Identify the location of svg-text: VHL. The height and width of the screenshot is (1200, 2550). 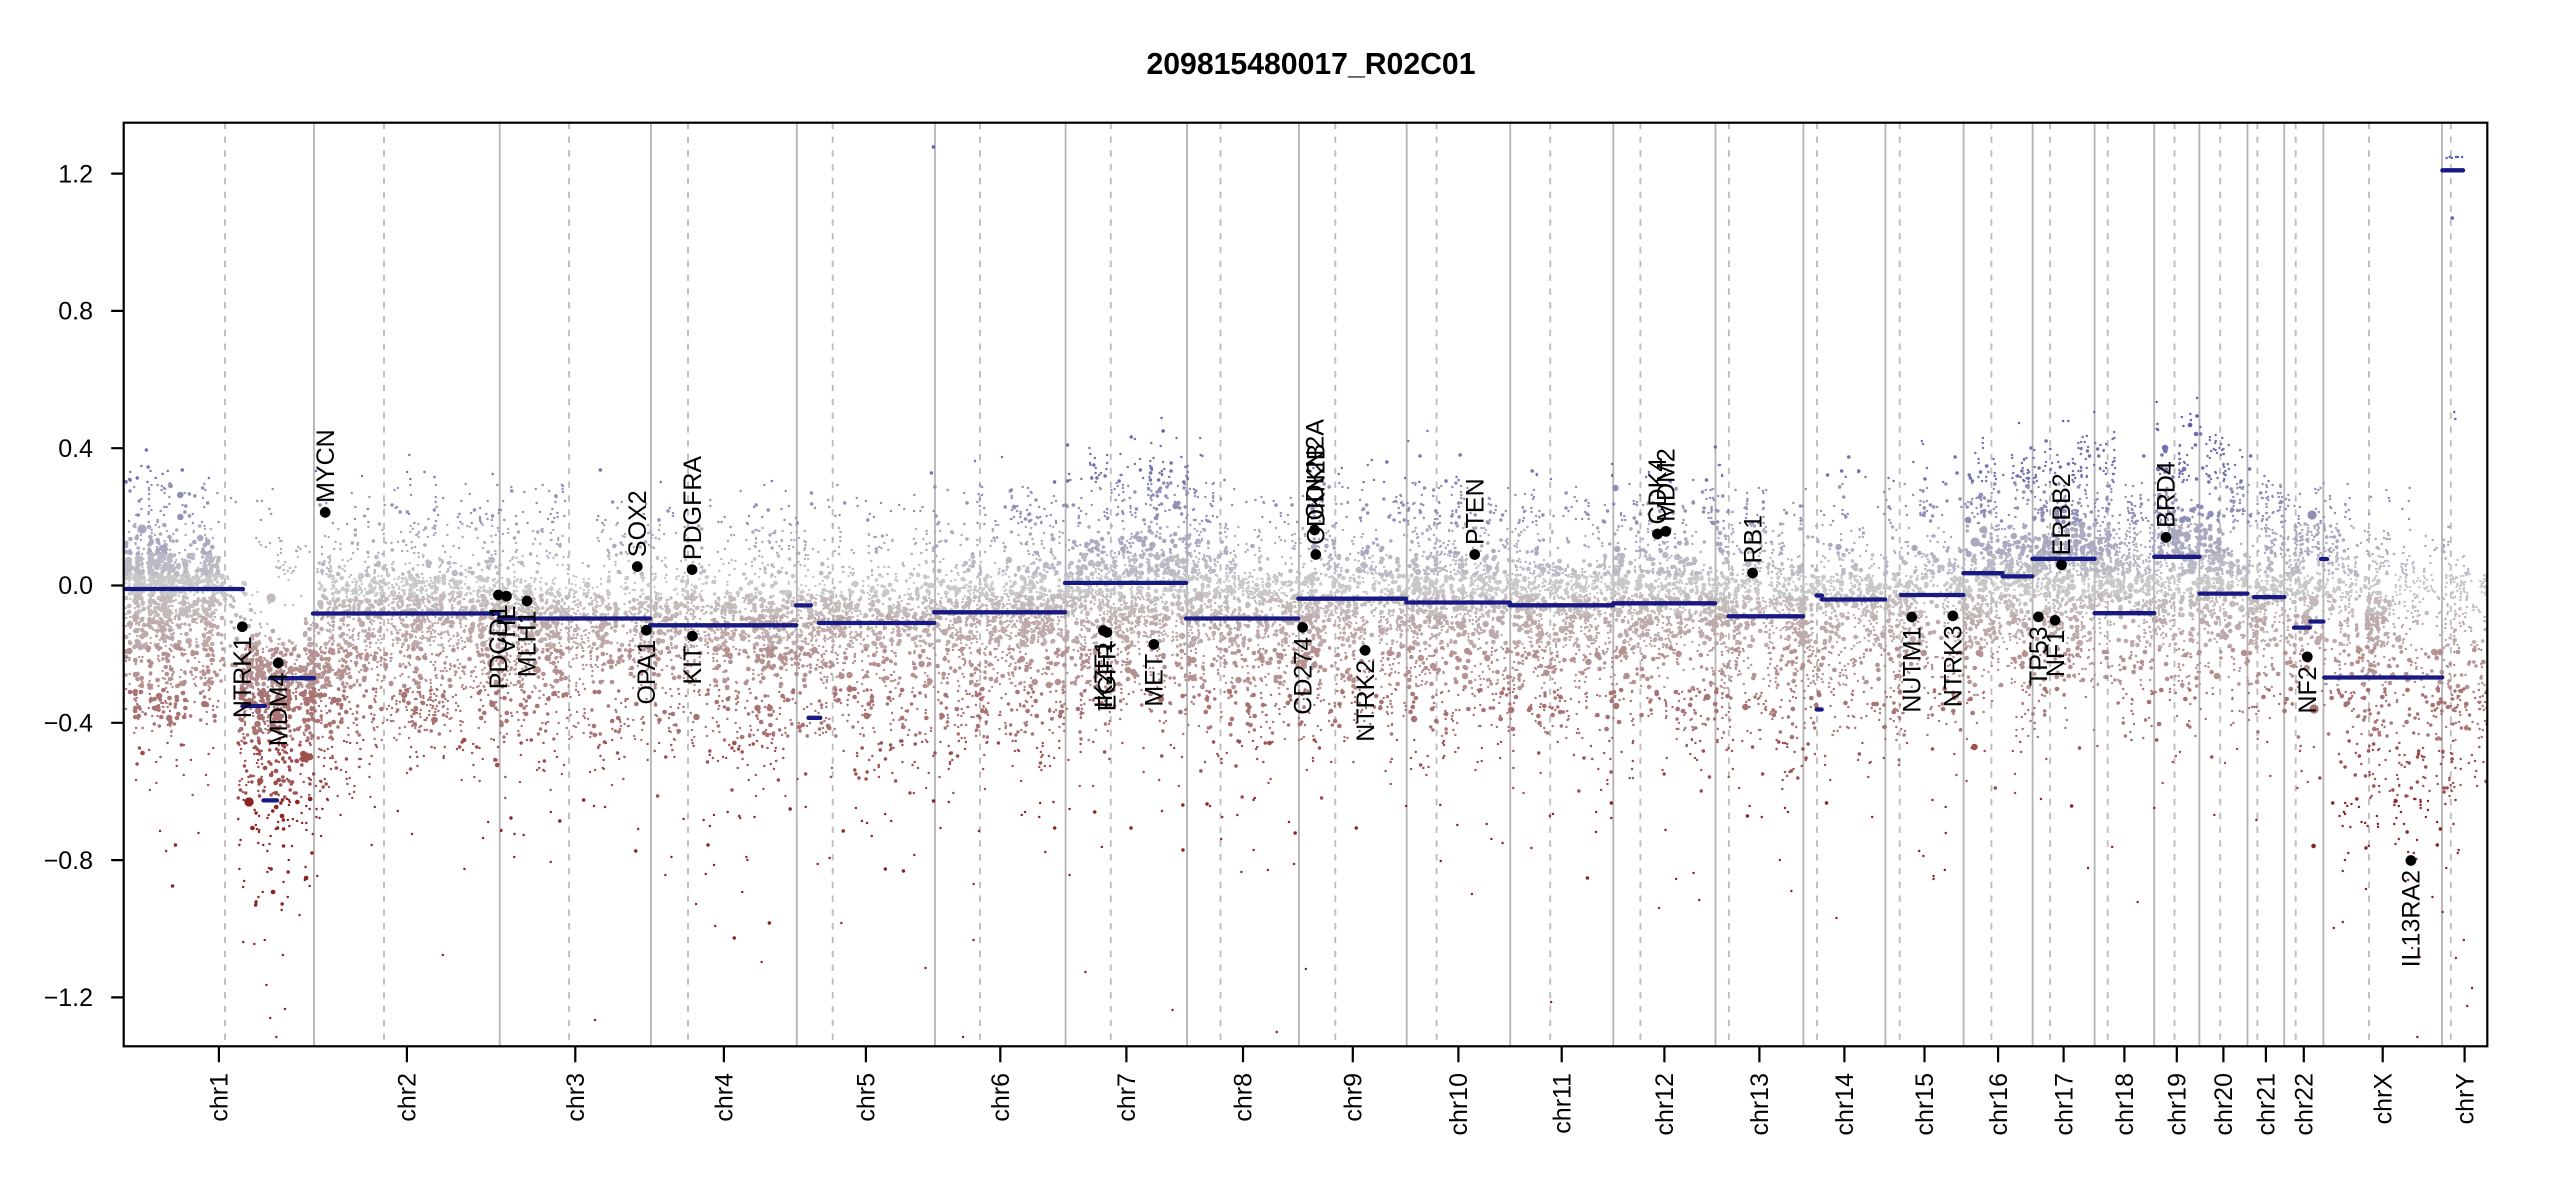
(507, 630).